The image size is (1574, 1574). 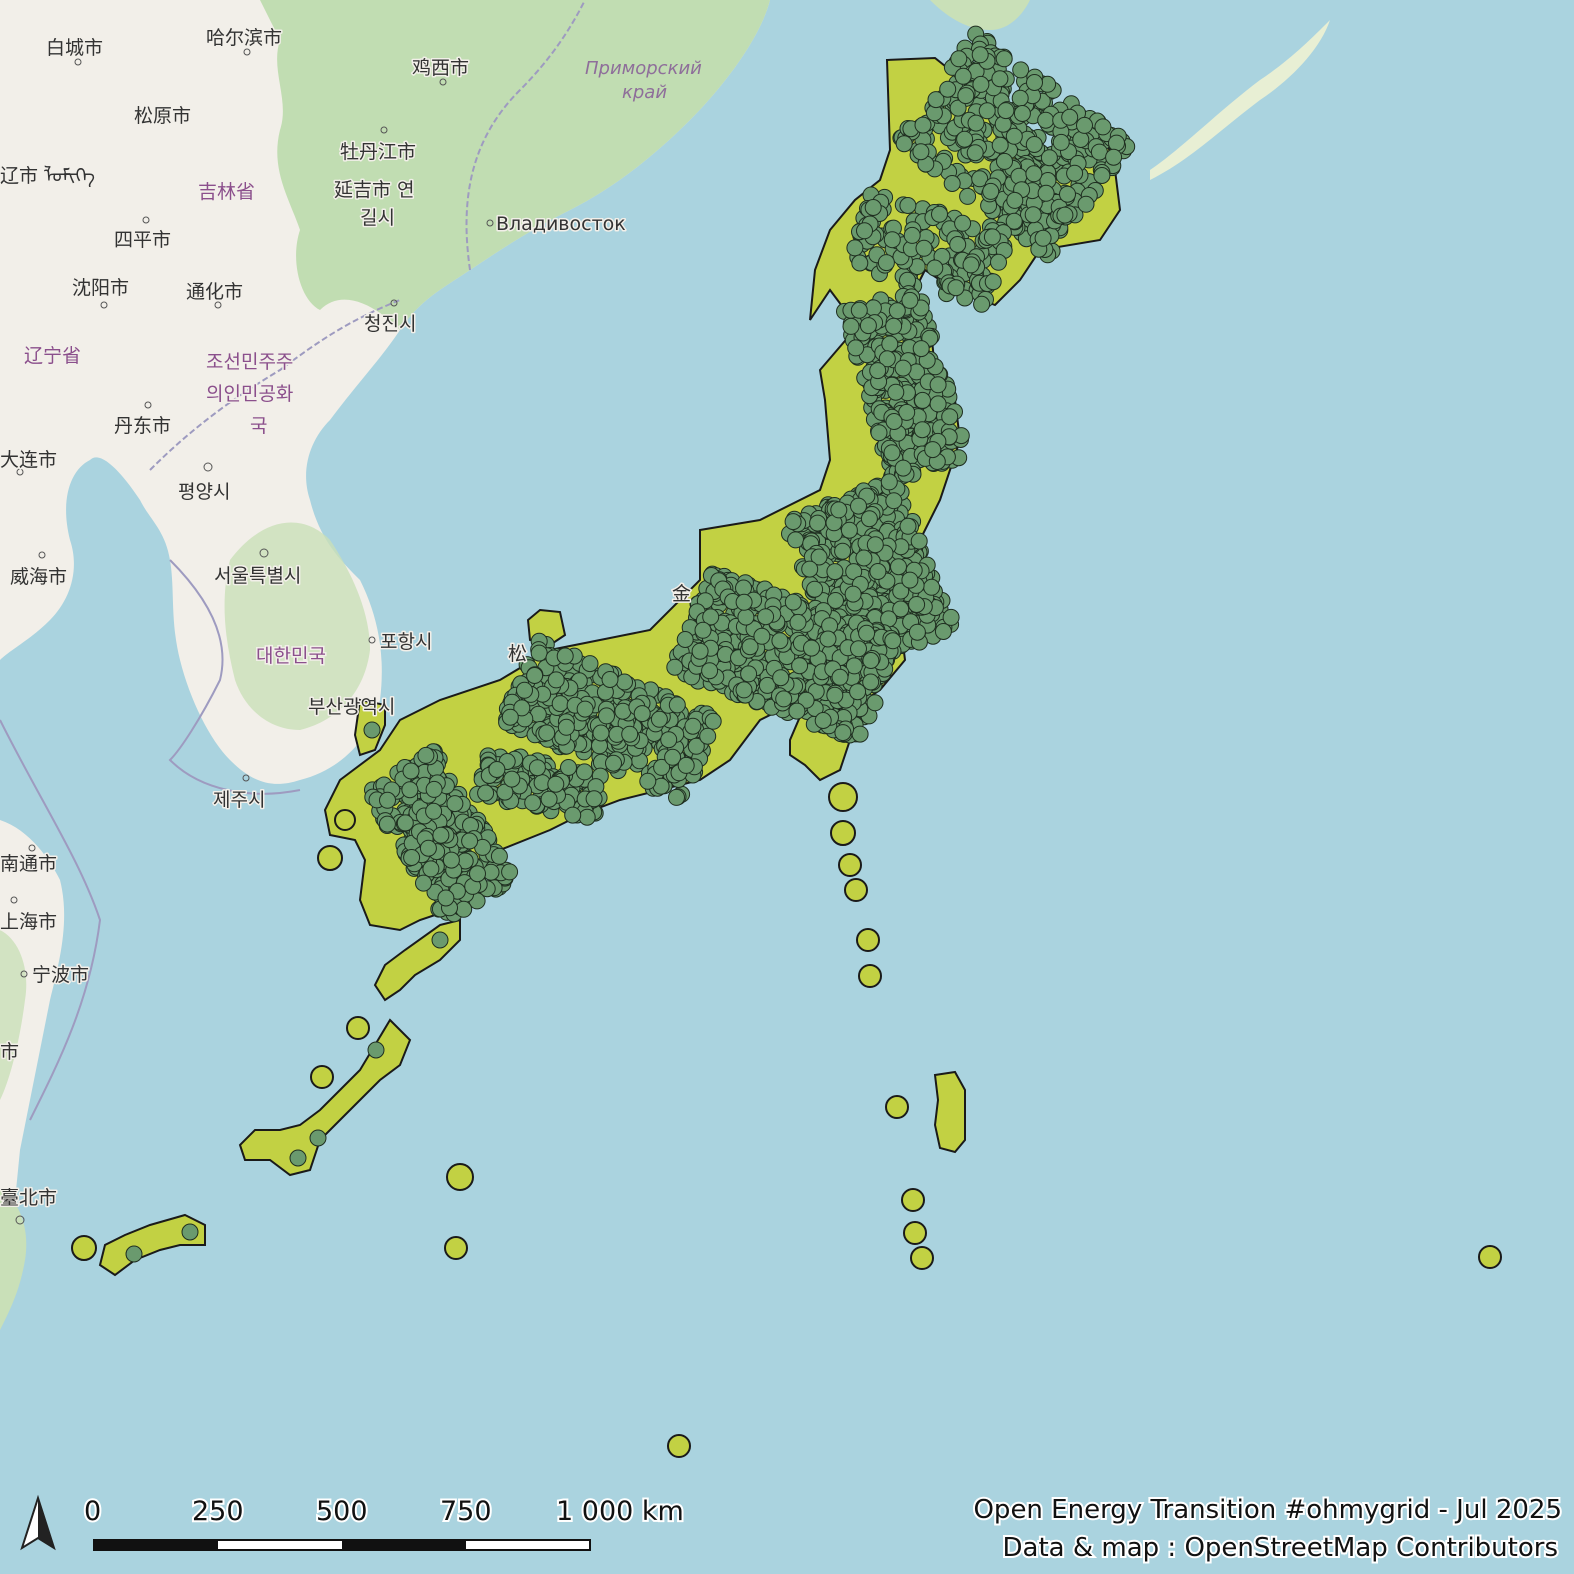 What do you see at coordinates (52, 356) in the screenshot?
I see `region-label: 辽宁省` at bounding box center [52, 356].